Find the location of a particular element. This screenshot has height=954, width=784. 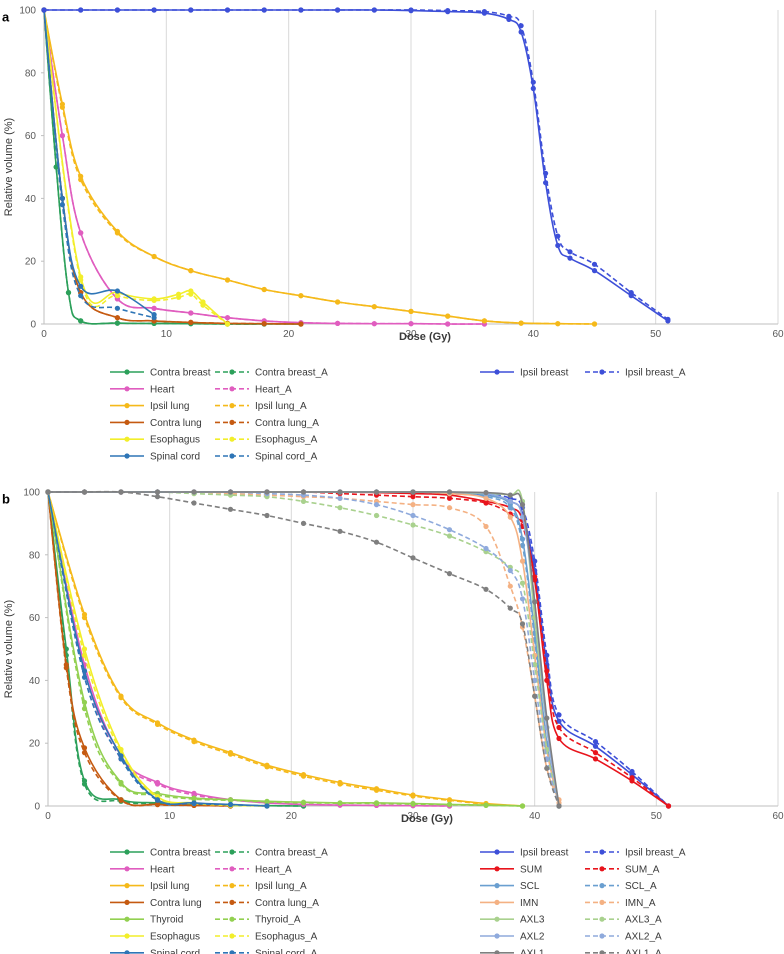

legend-label-heart-a: Heart_A is located at coordinates (273, 869).